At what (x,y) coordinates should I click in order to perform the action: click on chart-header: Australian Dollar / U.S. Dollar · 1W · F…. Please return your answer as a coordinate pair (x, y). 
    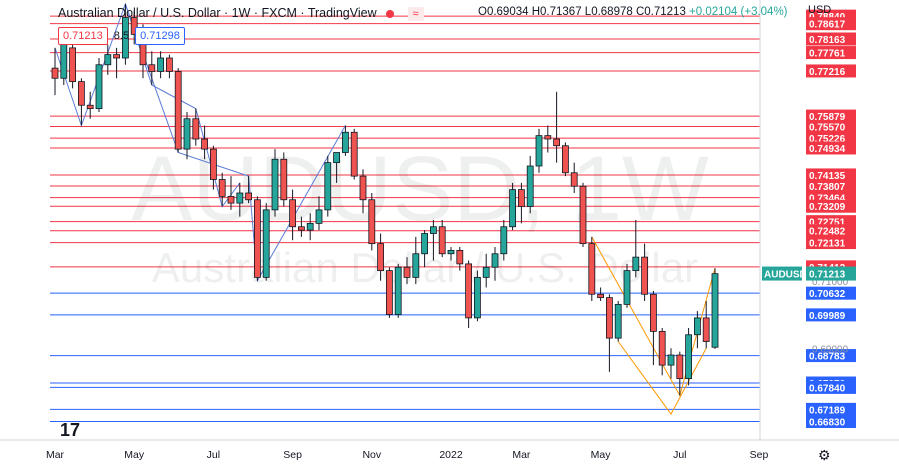
    Looking at the image, I should click on (241, 13).